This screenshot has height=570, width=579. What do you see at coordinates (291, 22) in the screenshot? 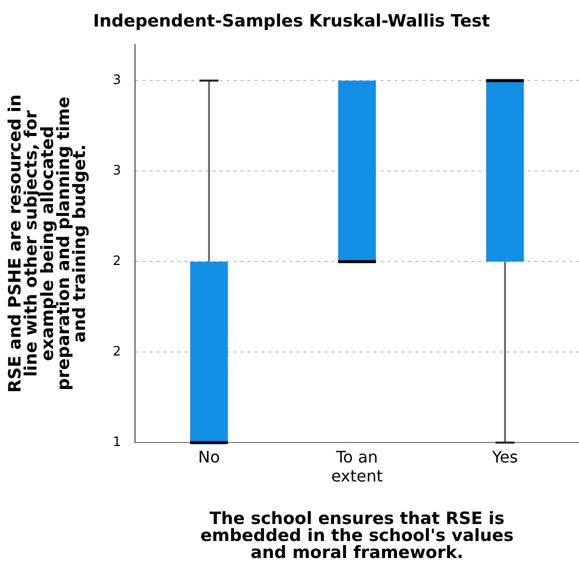
I see `chart-title: Independent-Samples Kruskal-Wallis Test` at bounding box center [291, 22].